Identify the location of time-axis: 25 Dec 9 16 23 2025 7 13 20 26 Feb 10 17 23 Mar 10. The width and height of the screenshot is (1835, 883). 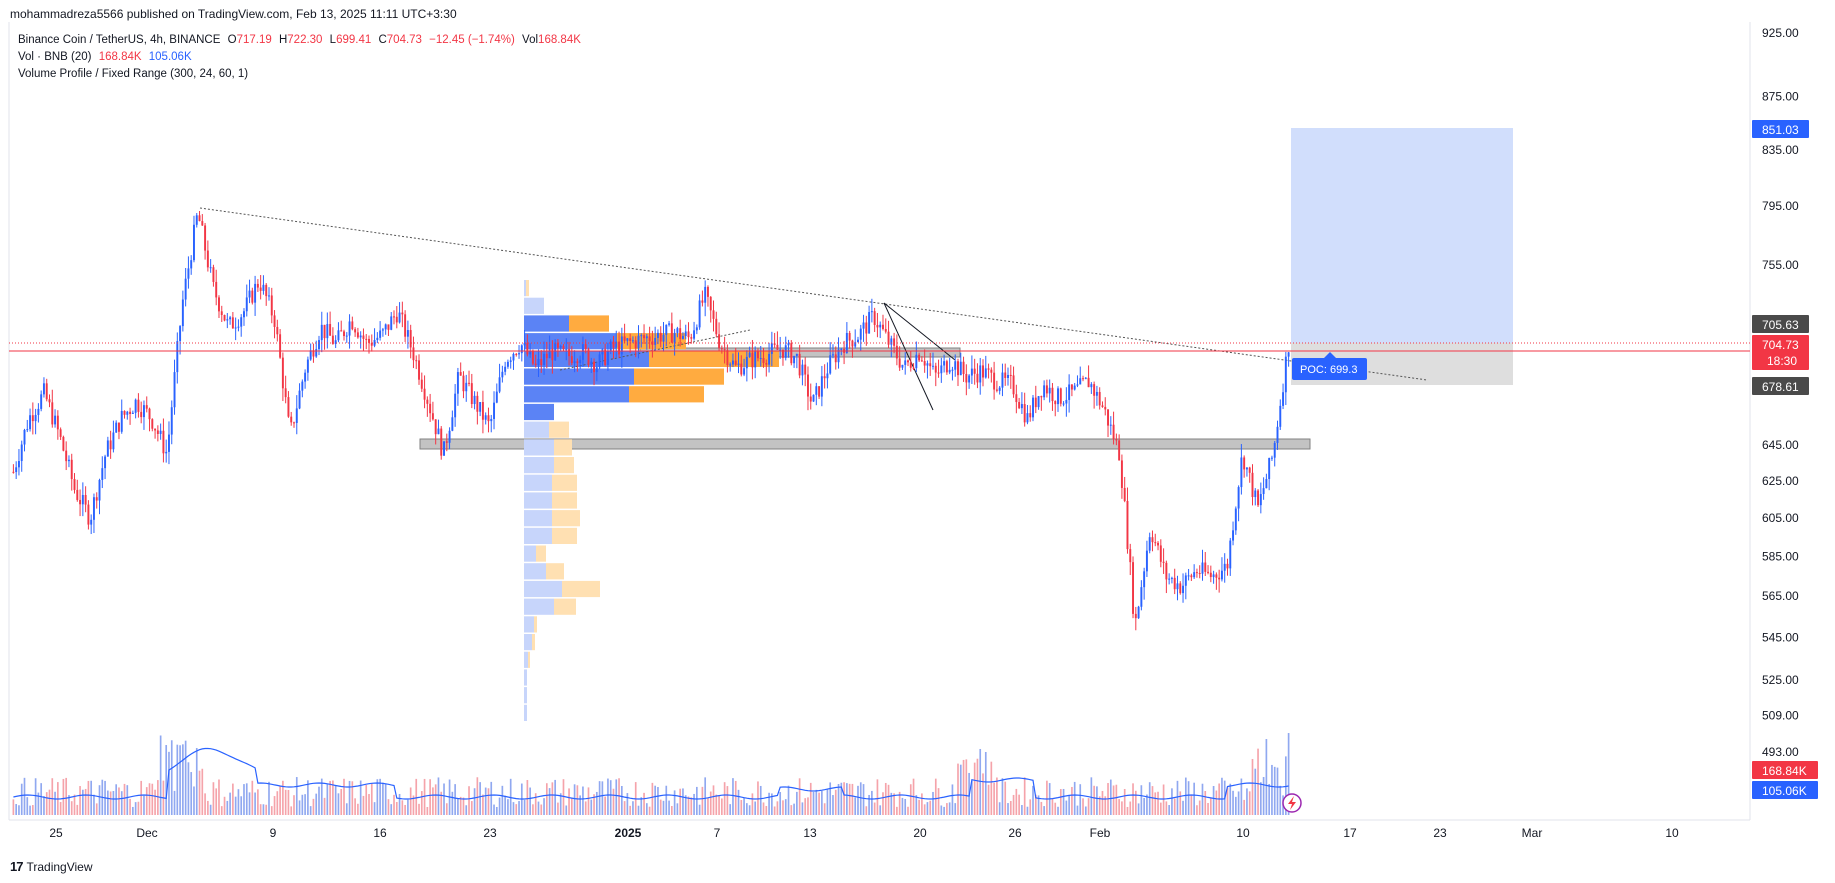
(864, 833).